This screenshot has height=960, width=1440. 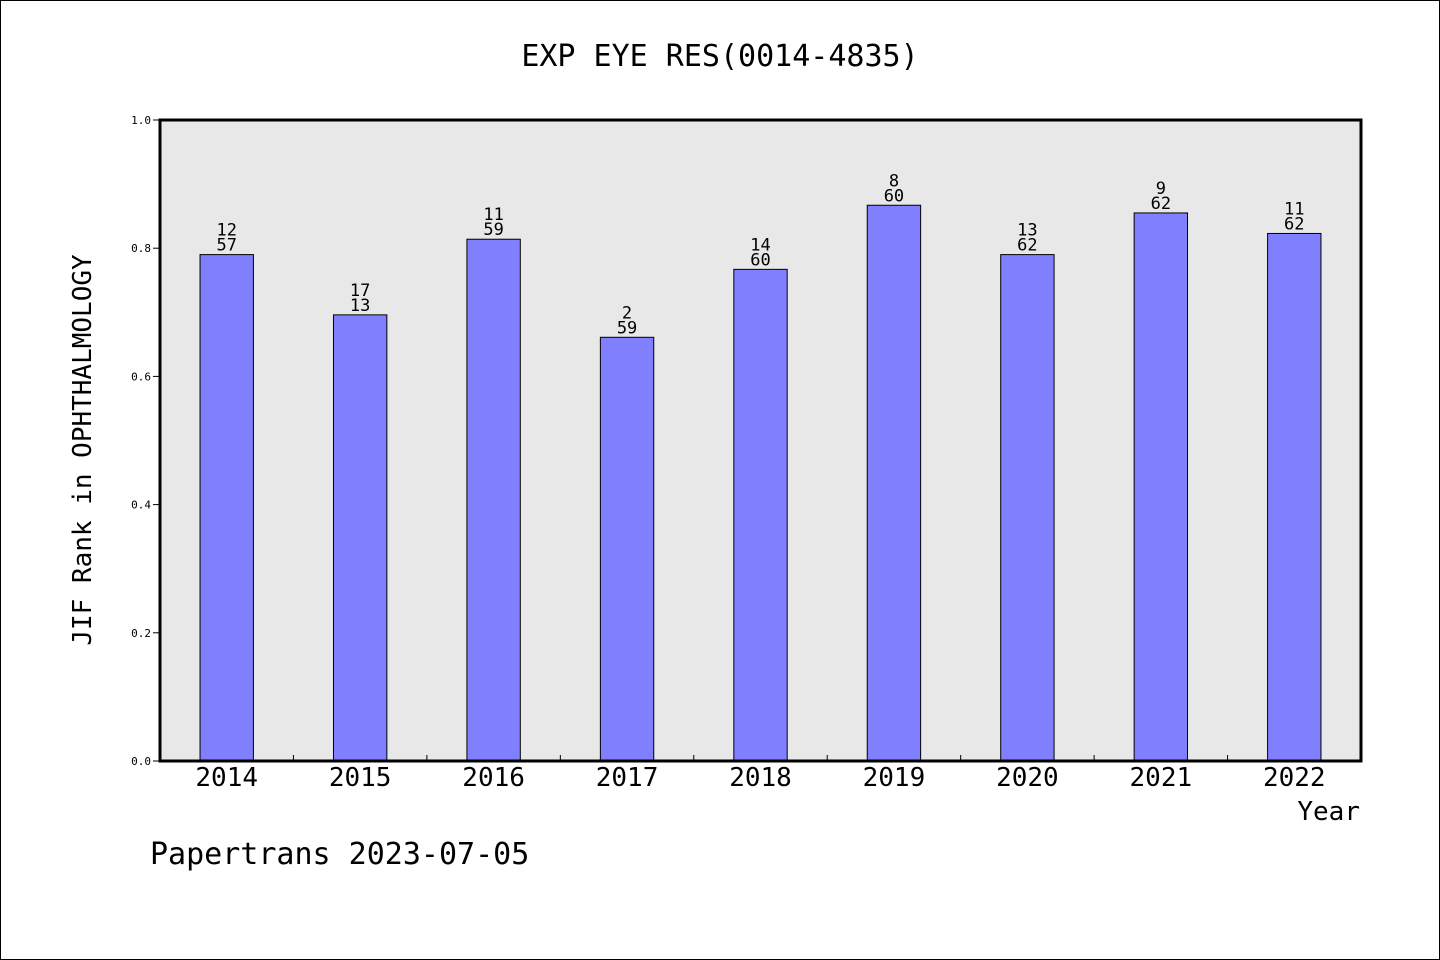 I want to click on bar-2017, so click(x=627, y=549).